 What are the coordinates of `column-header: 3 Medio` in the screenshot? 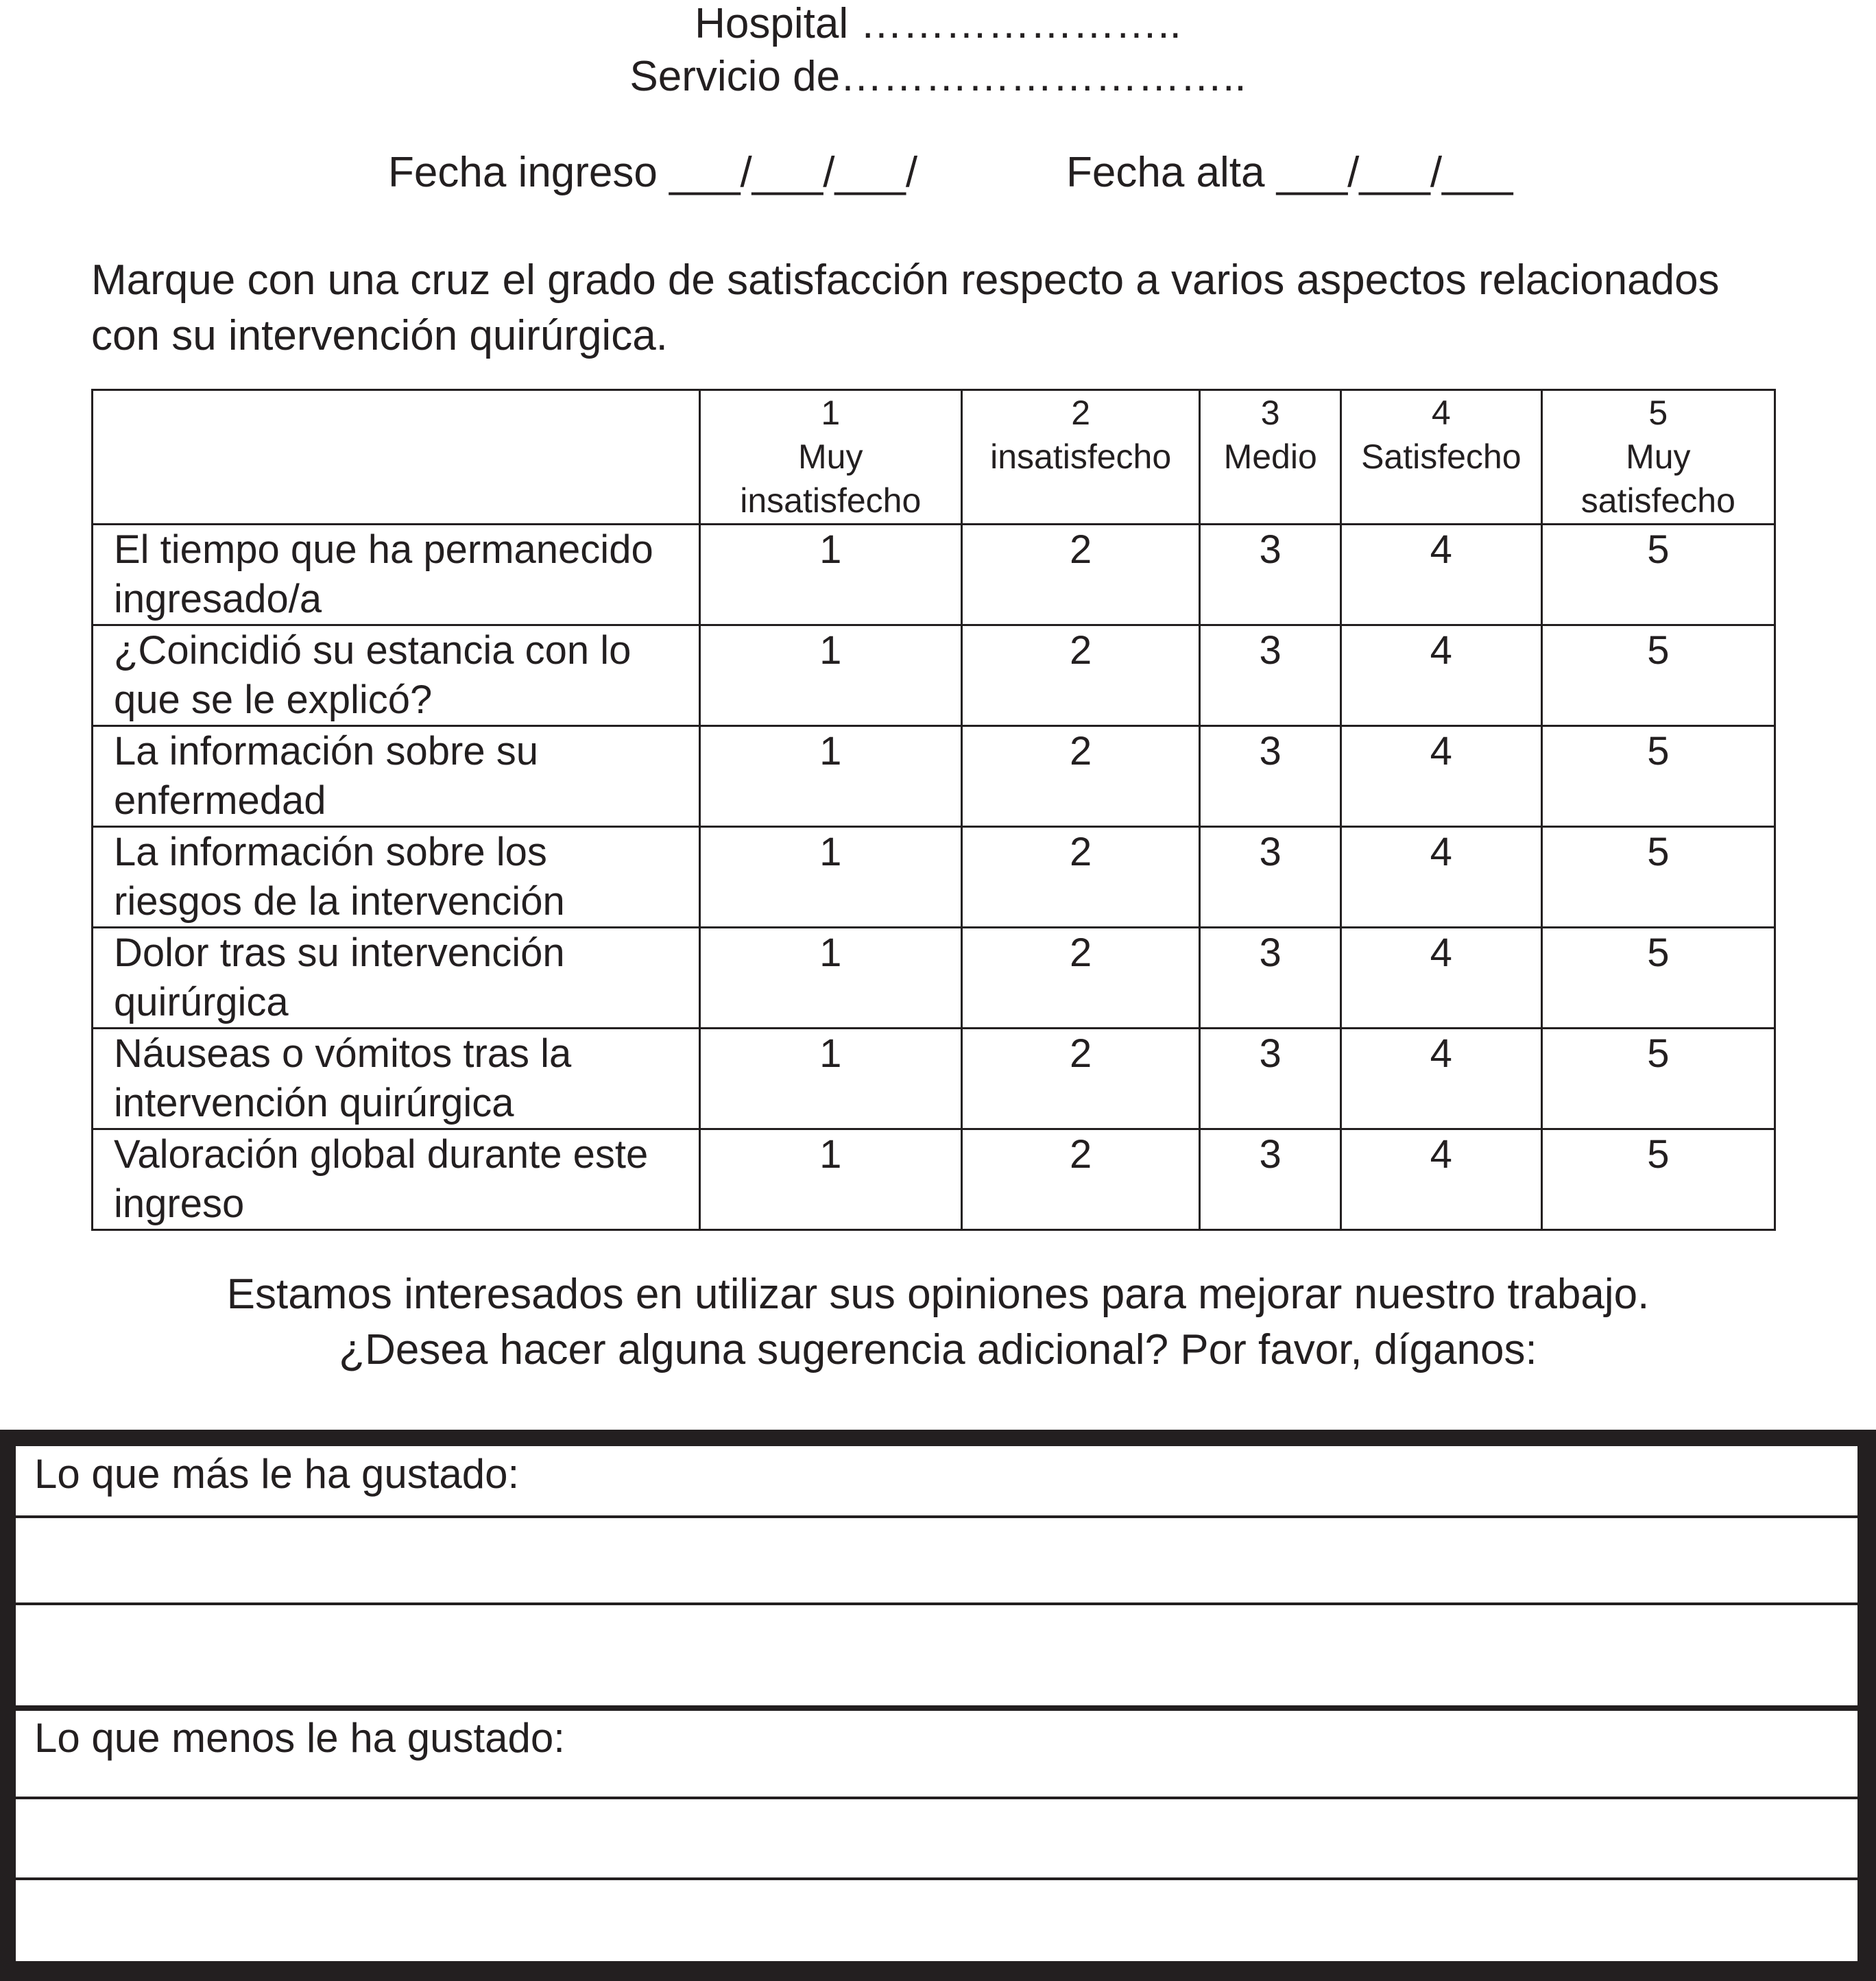 It's located at (1270, 457).